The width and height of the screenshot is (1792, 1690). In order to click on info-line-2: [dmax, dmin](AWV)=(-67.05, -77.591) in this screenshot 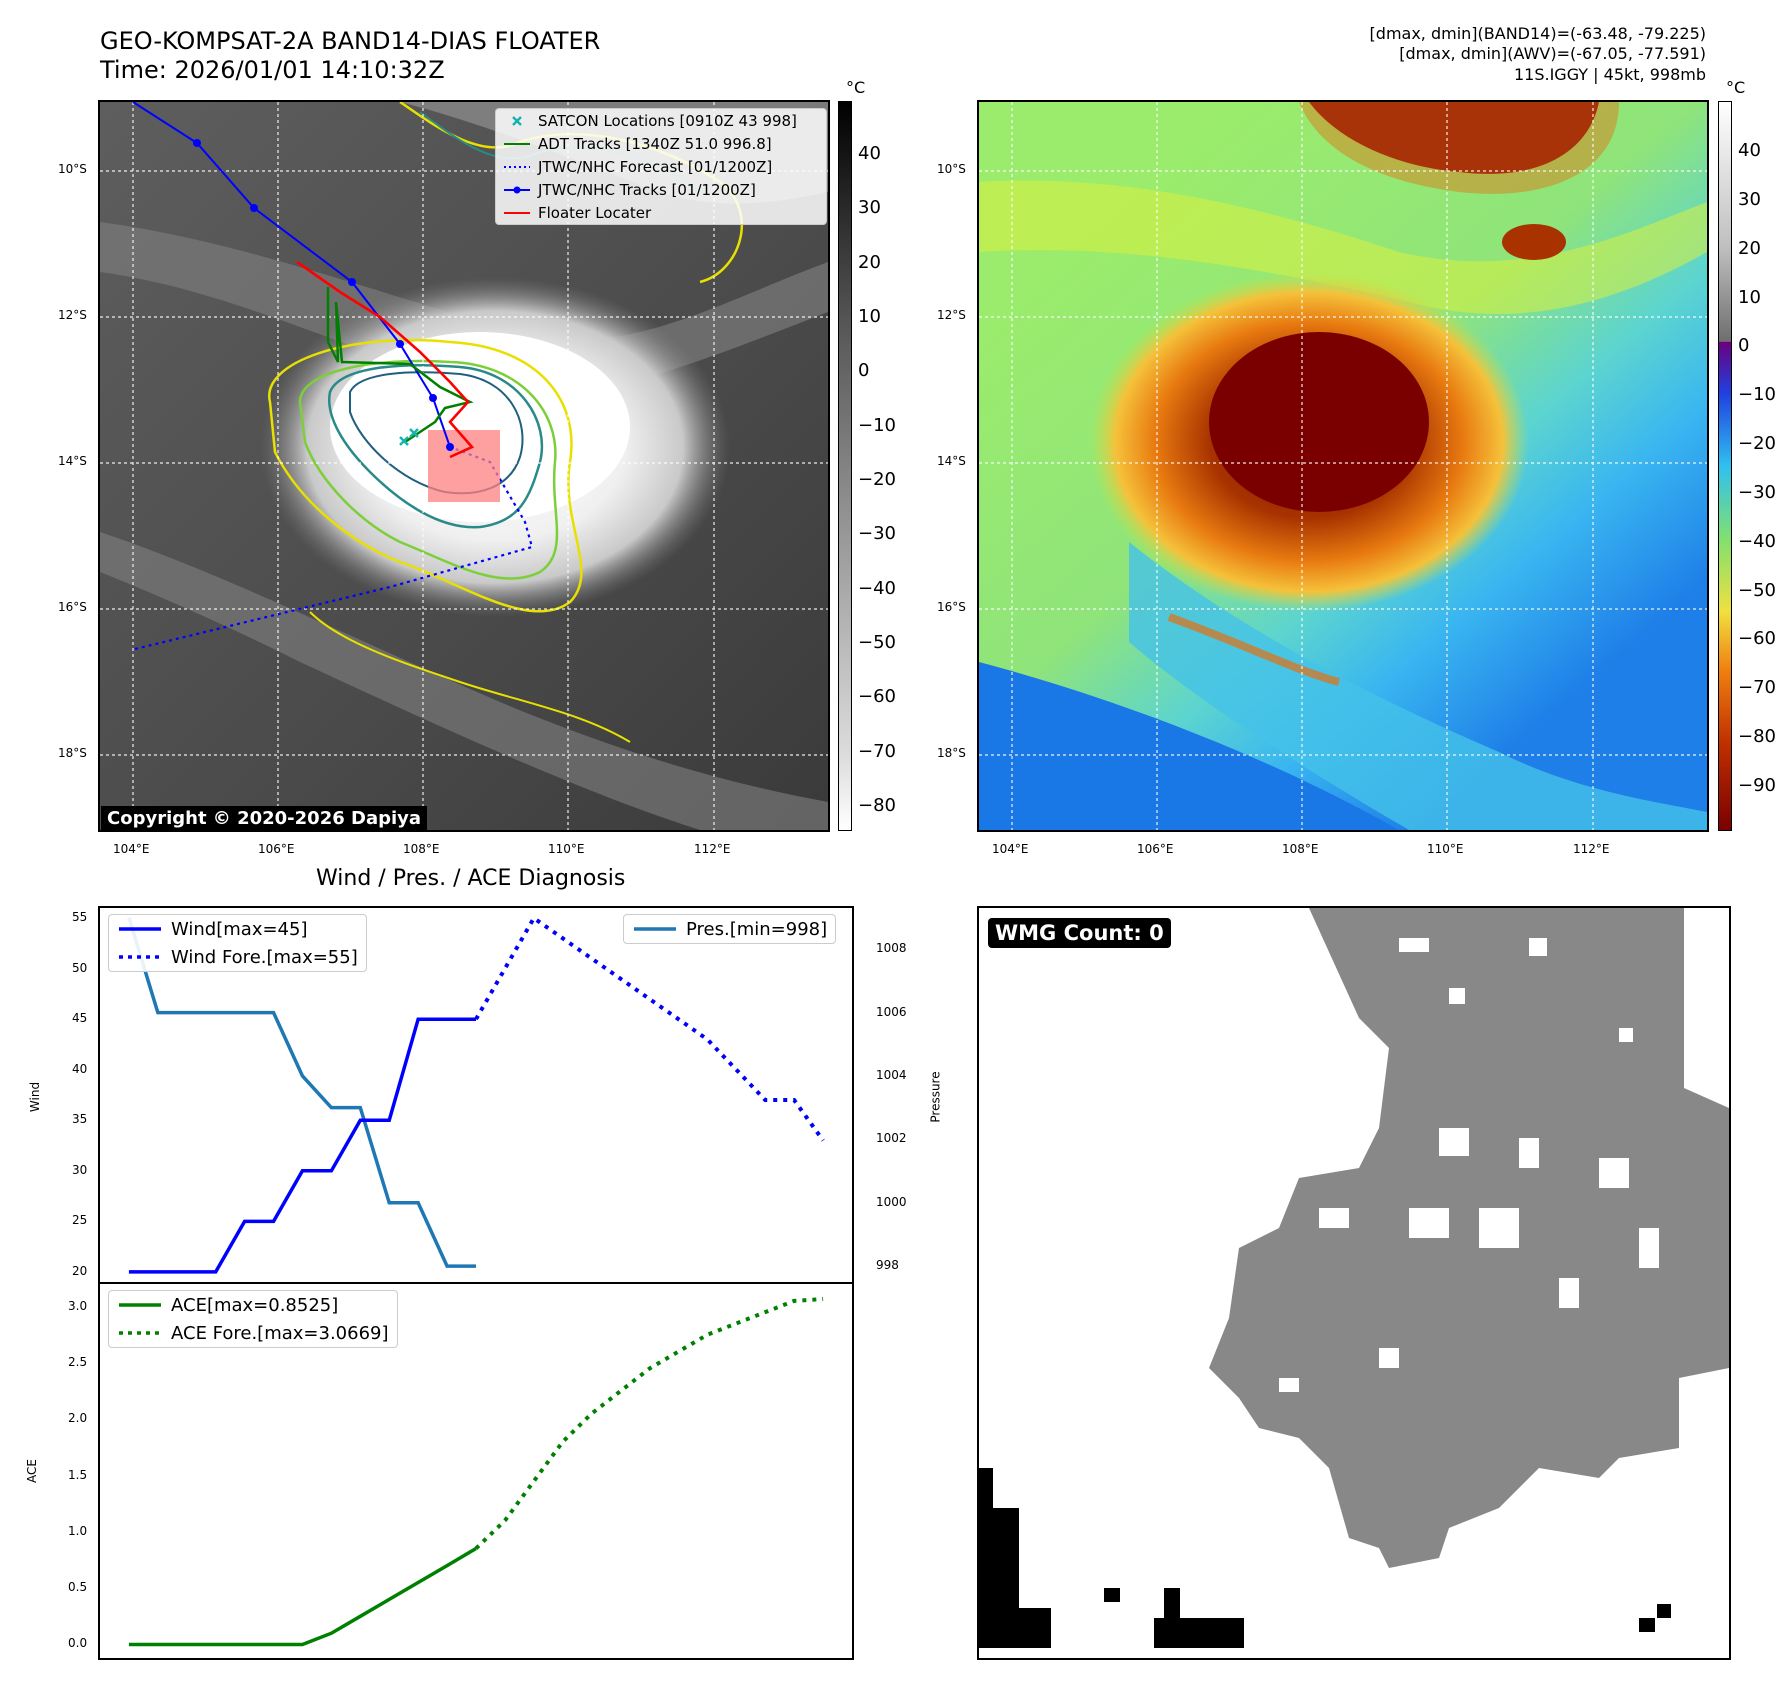, I will do `click(1552, 53)`.